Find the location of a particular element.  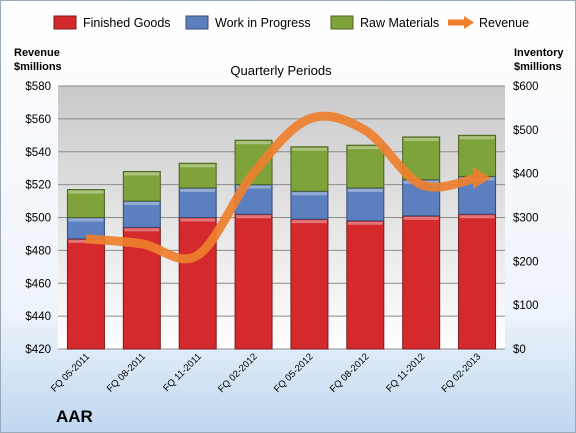

left-axis-title-line-1: Revenue is located at coordinates (37, 53).